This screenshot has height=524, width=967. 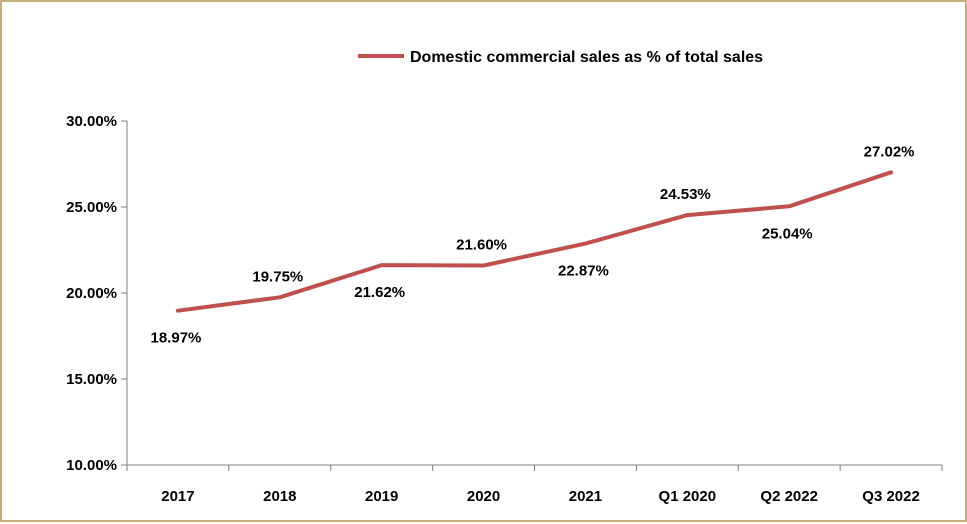 I want to click on x-tick-label: Q2 2022, so click(x=789, y=496).